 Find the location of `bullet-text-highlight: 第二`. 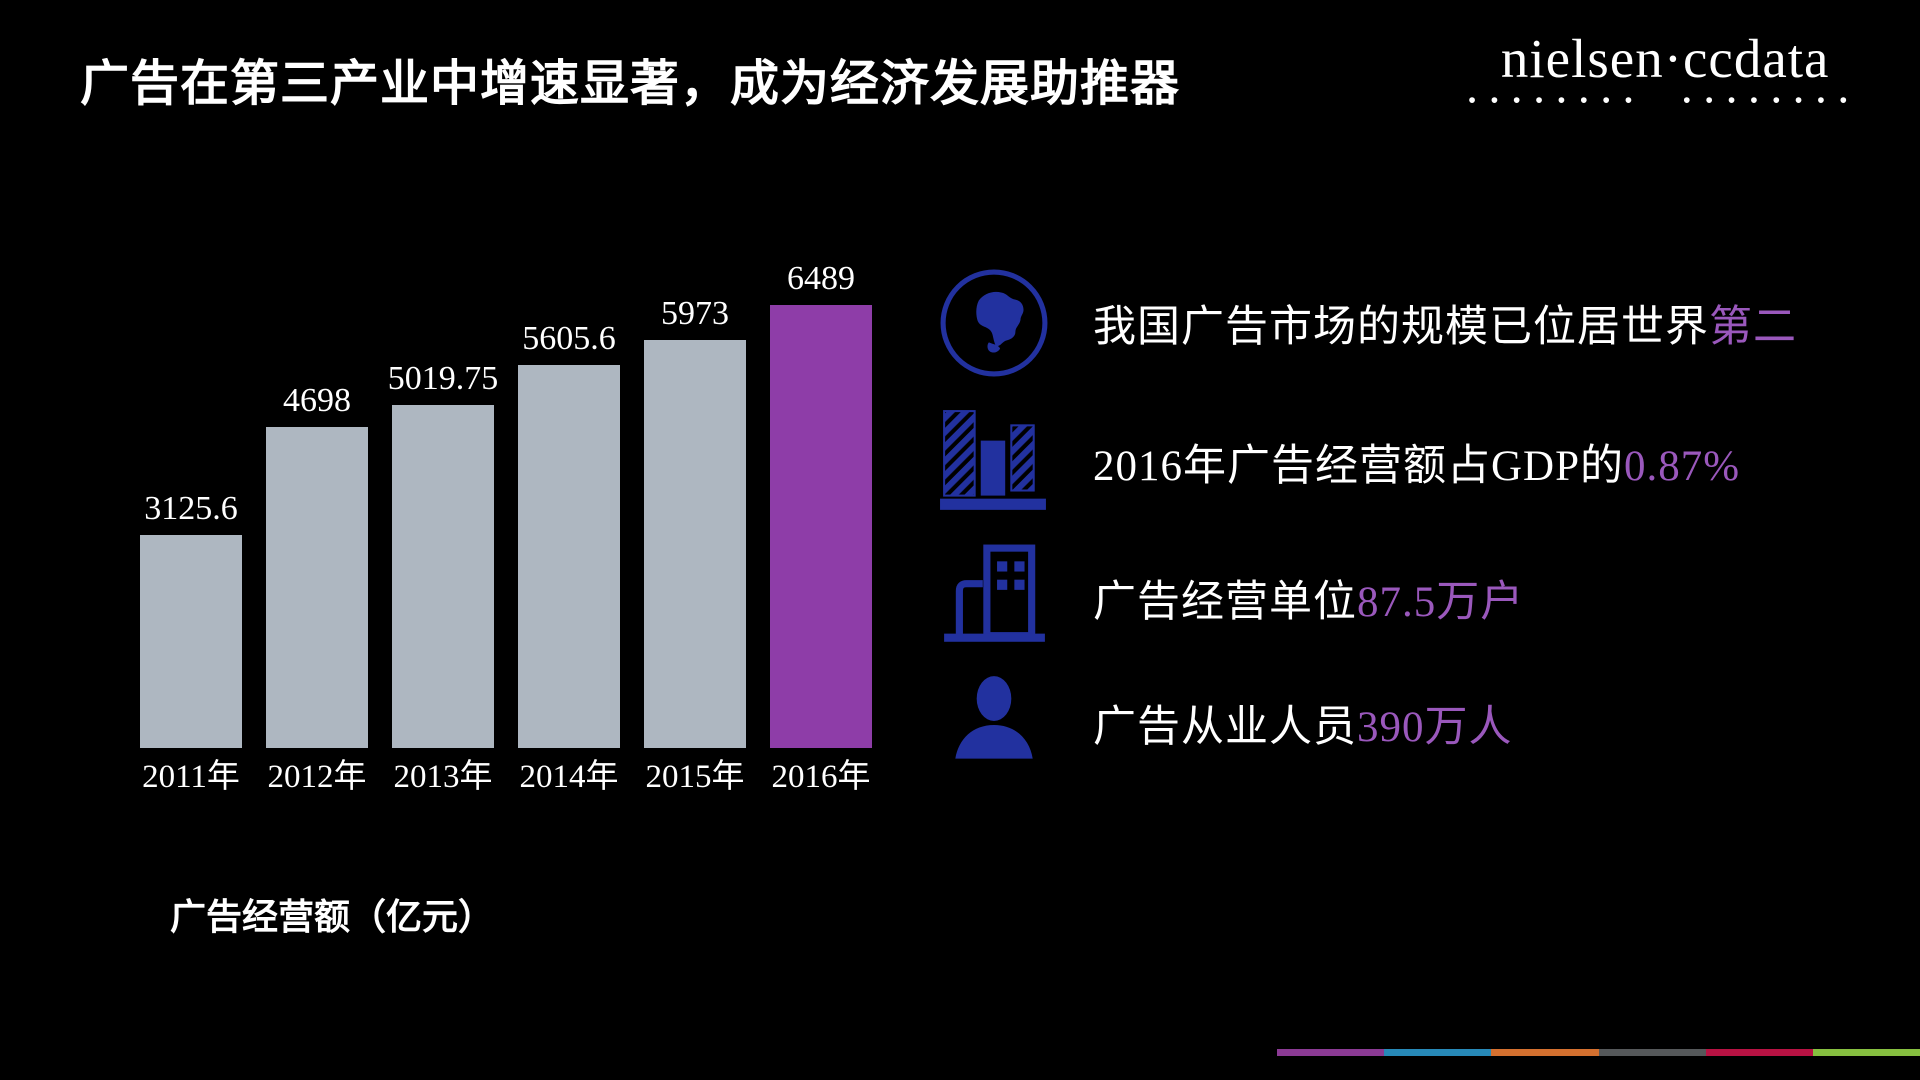

bullet-text-highlight: 第二 is located at coordinates (1753, 327).